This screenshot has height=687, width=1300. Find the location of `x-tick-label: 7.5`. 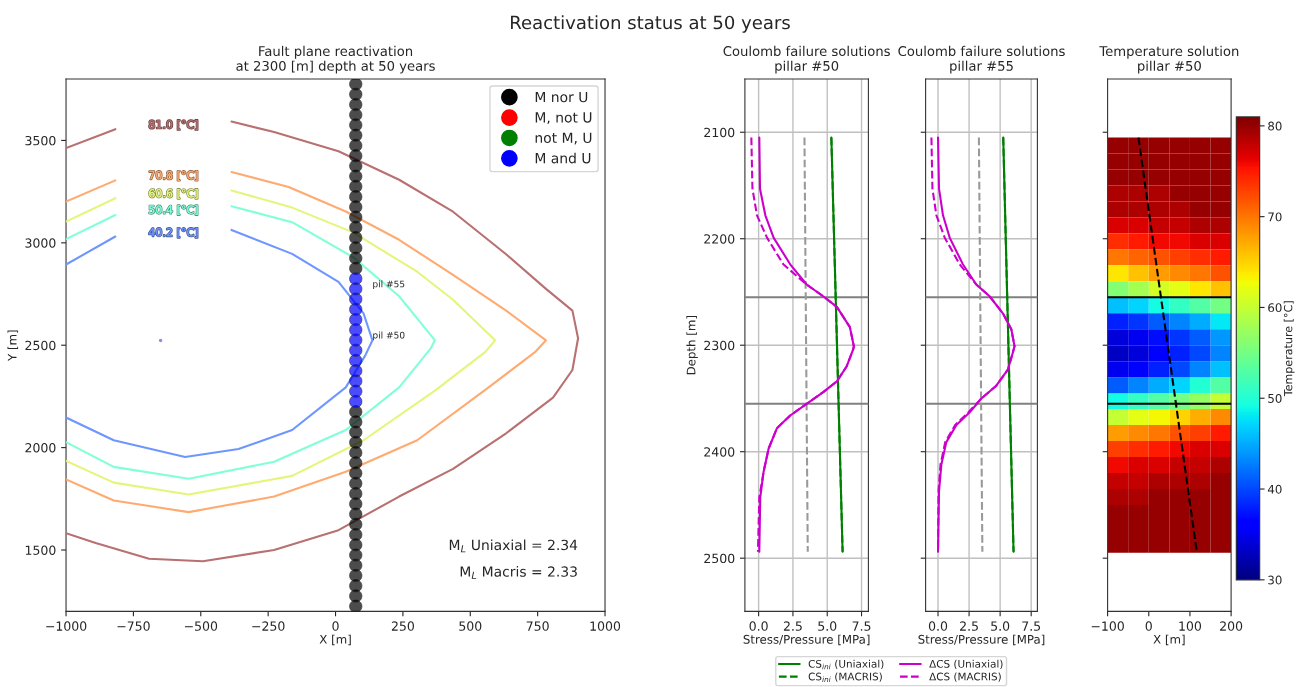

x-tick-label: 7.5 is located at coordinates (861, 626).